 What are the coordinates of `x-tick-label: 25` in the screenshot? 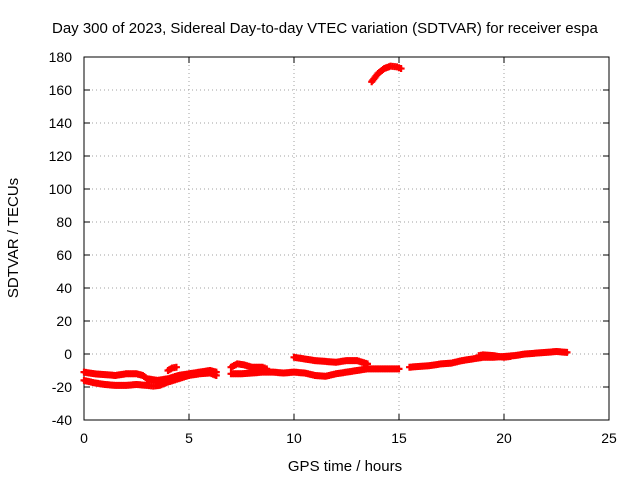 It's located at (609, 438).